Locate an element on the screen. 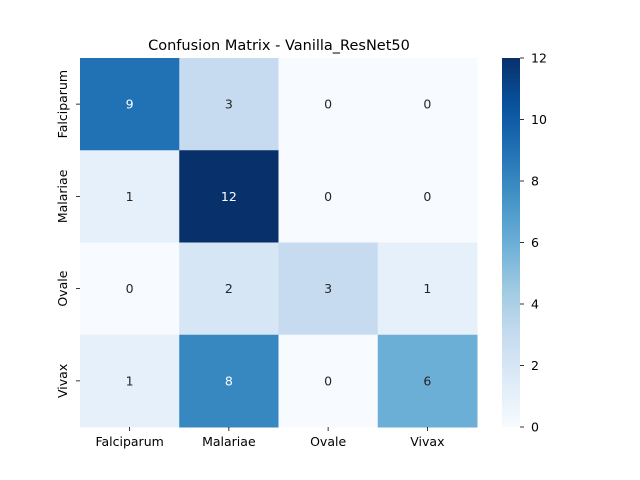  cell-value-label: 6 is located at coordinates (427, 380).